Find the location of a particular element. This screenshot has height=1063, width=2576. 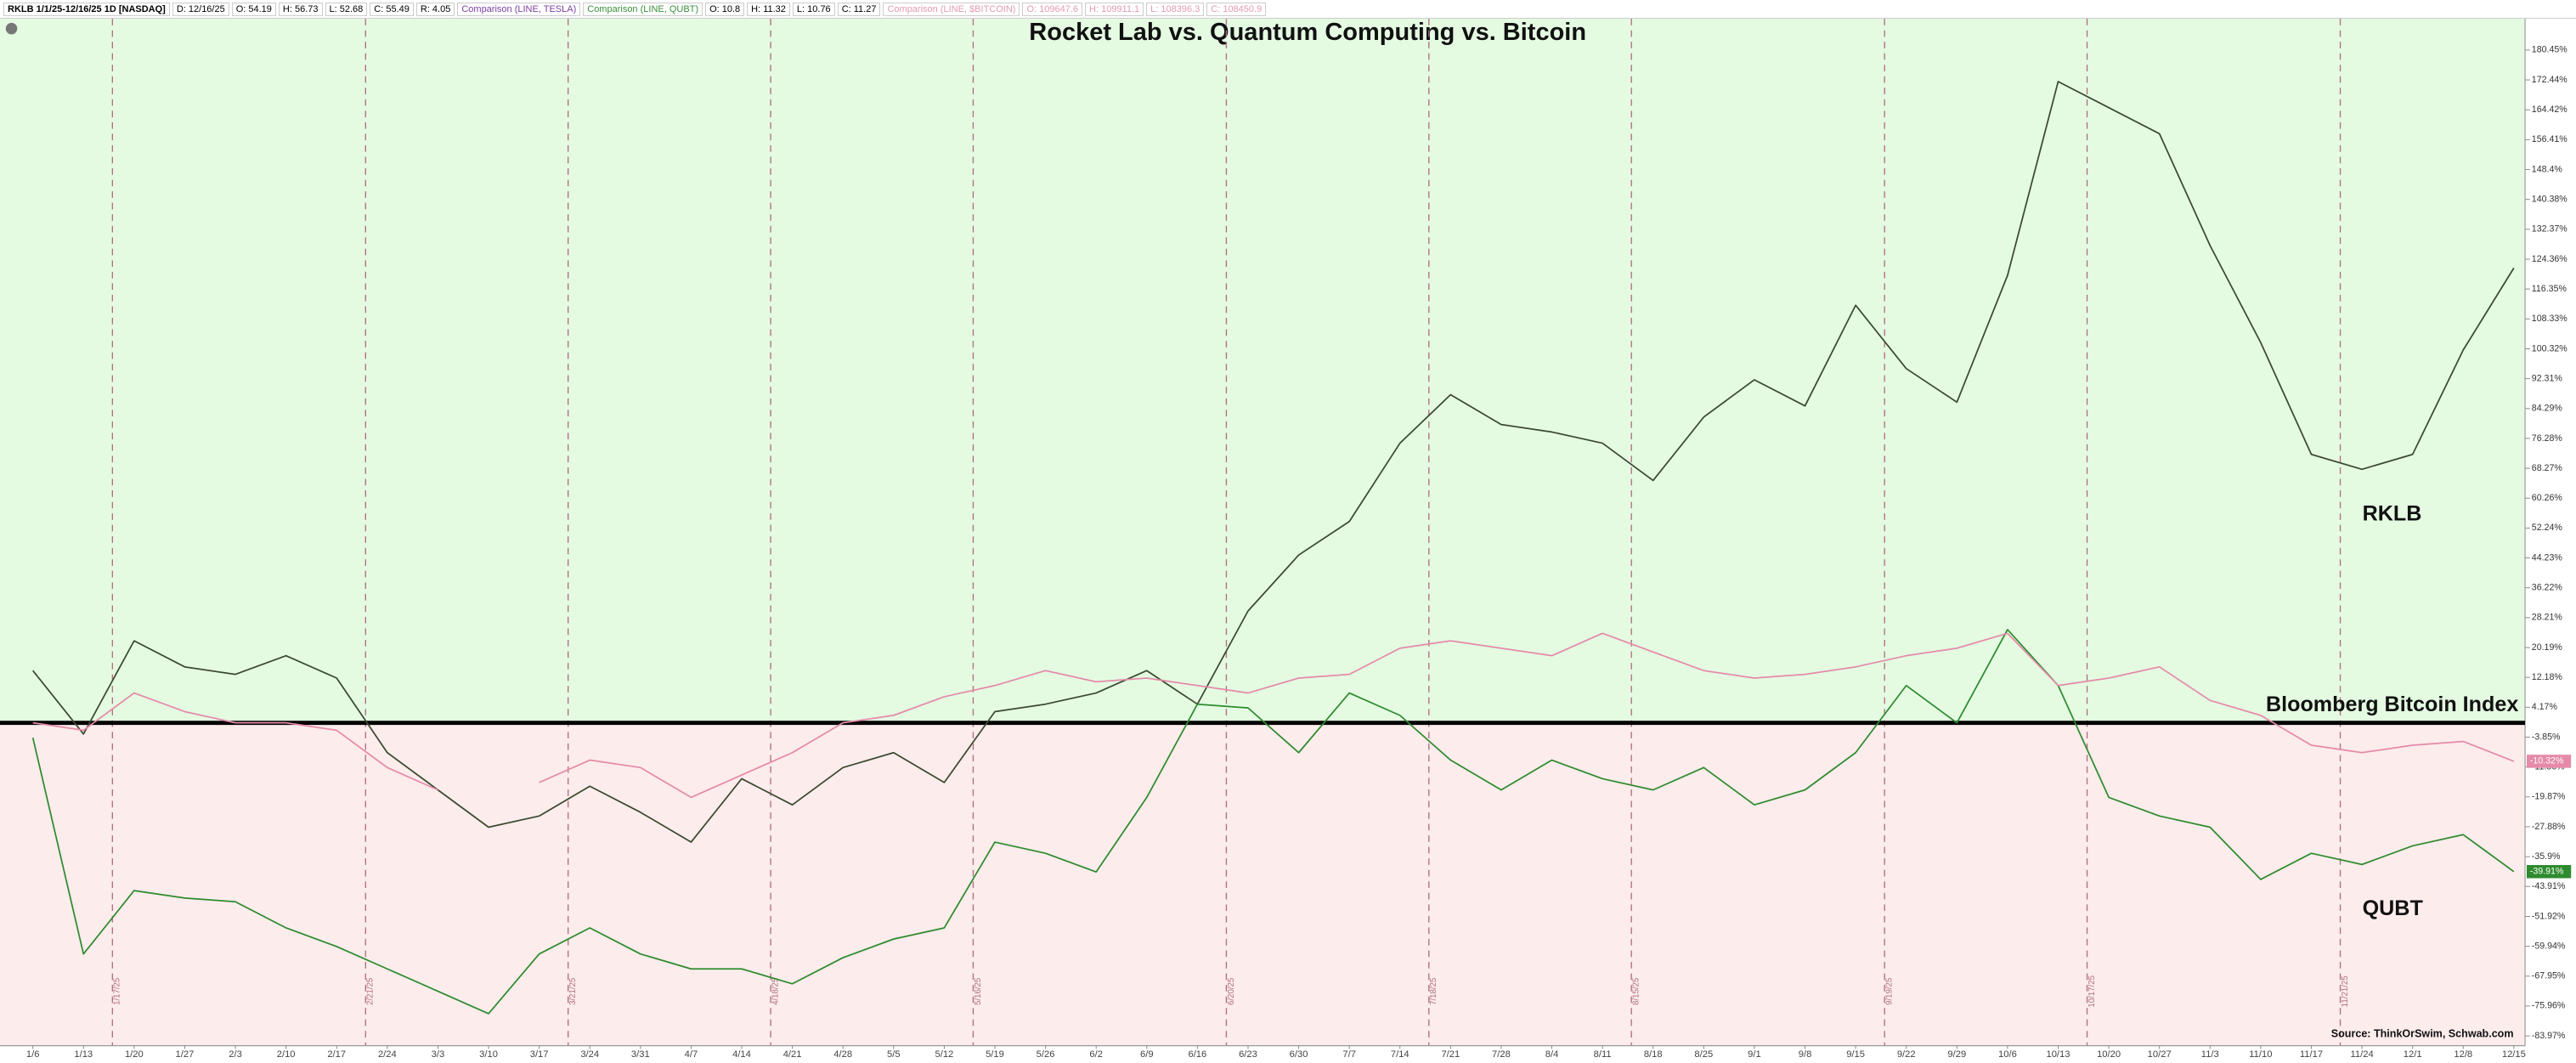

x-tick-label: 7/7 is located at coordinates (1349, 1055).